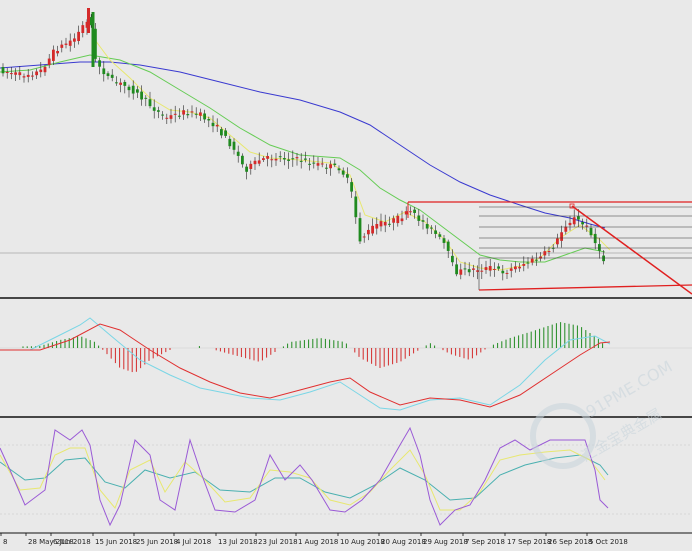  What do you see at coordinates (72, 542) in the screenshot?
I see `x-tick-label: 6 Jun 2018` at bounding box center [72, 542].